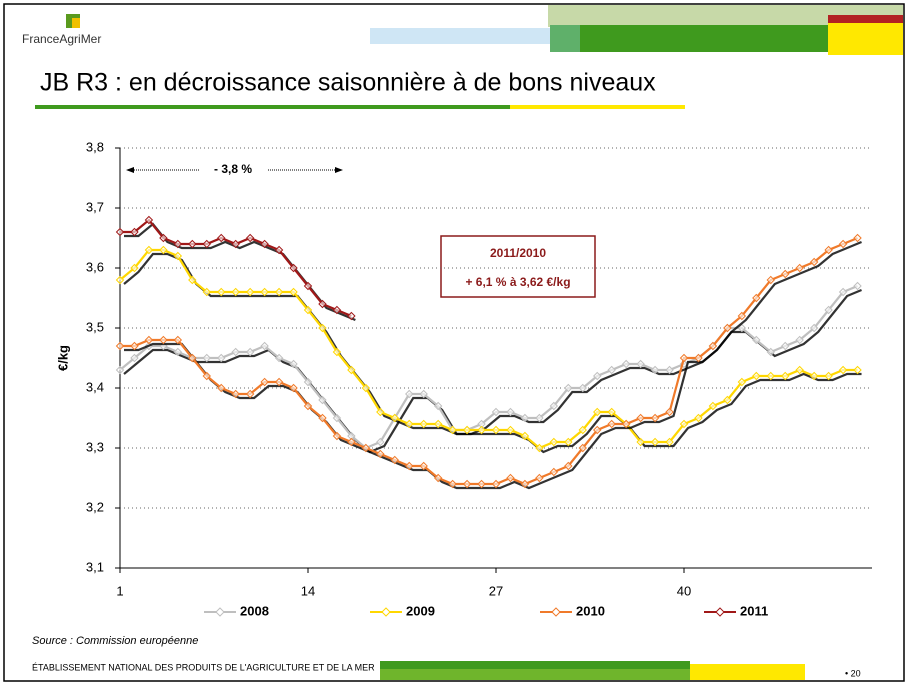 The height and width of the screenshot is (686, 909). I want to click on annotation-box, so click(518, 266).